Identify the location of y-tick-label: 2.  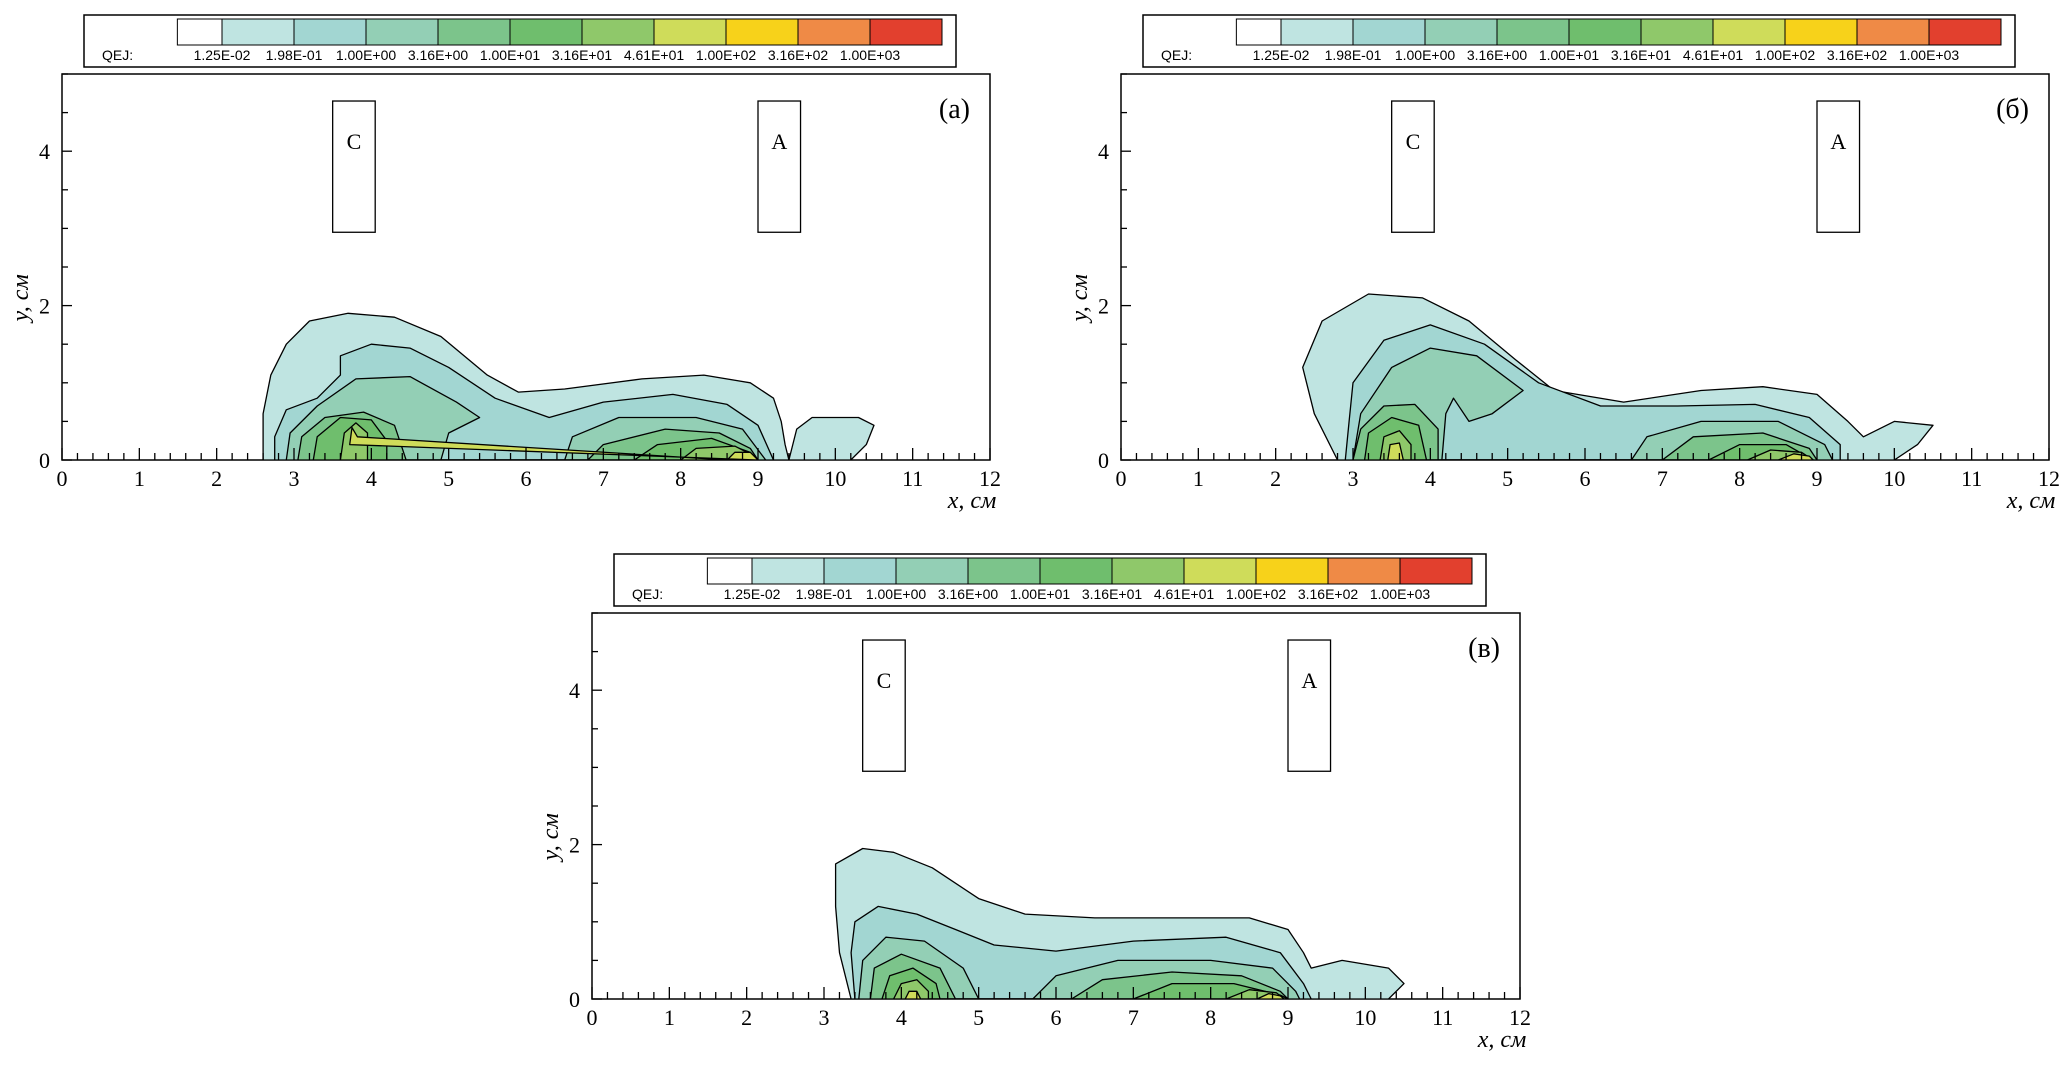
(574, 845).